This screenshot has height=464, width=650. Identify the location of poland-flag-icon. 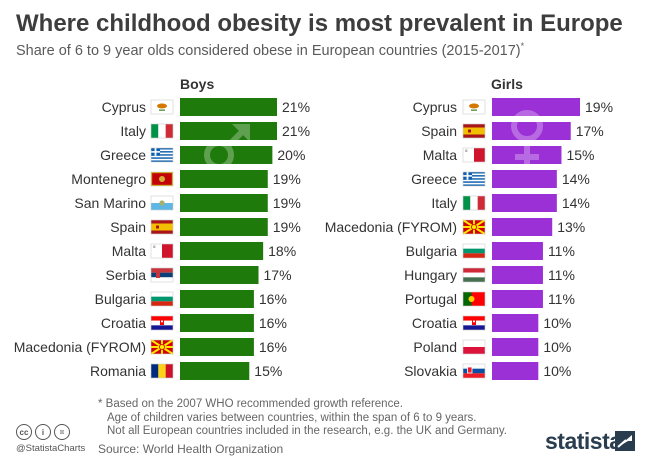
(474, 347).